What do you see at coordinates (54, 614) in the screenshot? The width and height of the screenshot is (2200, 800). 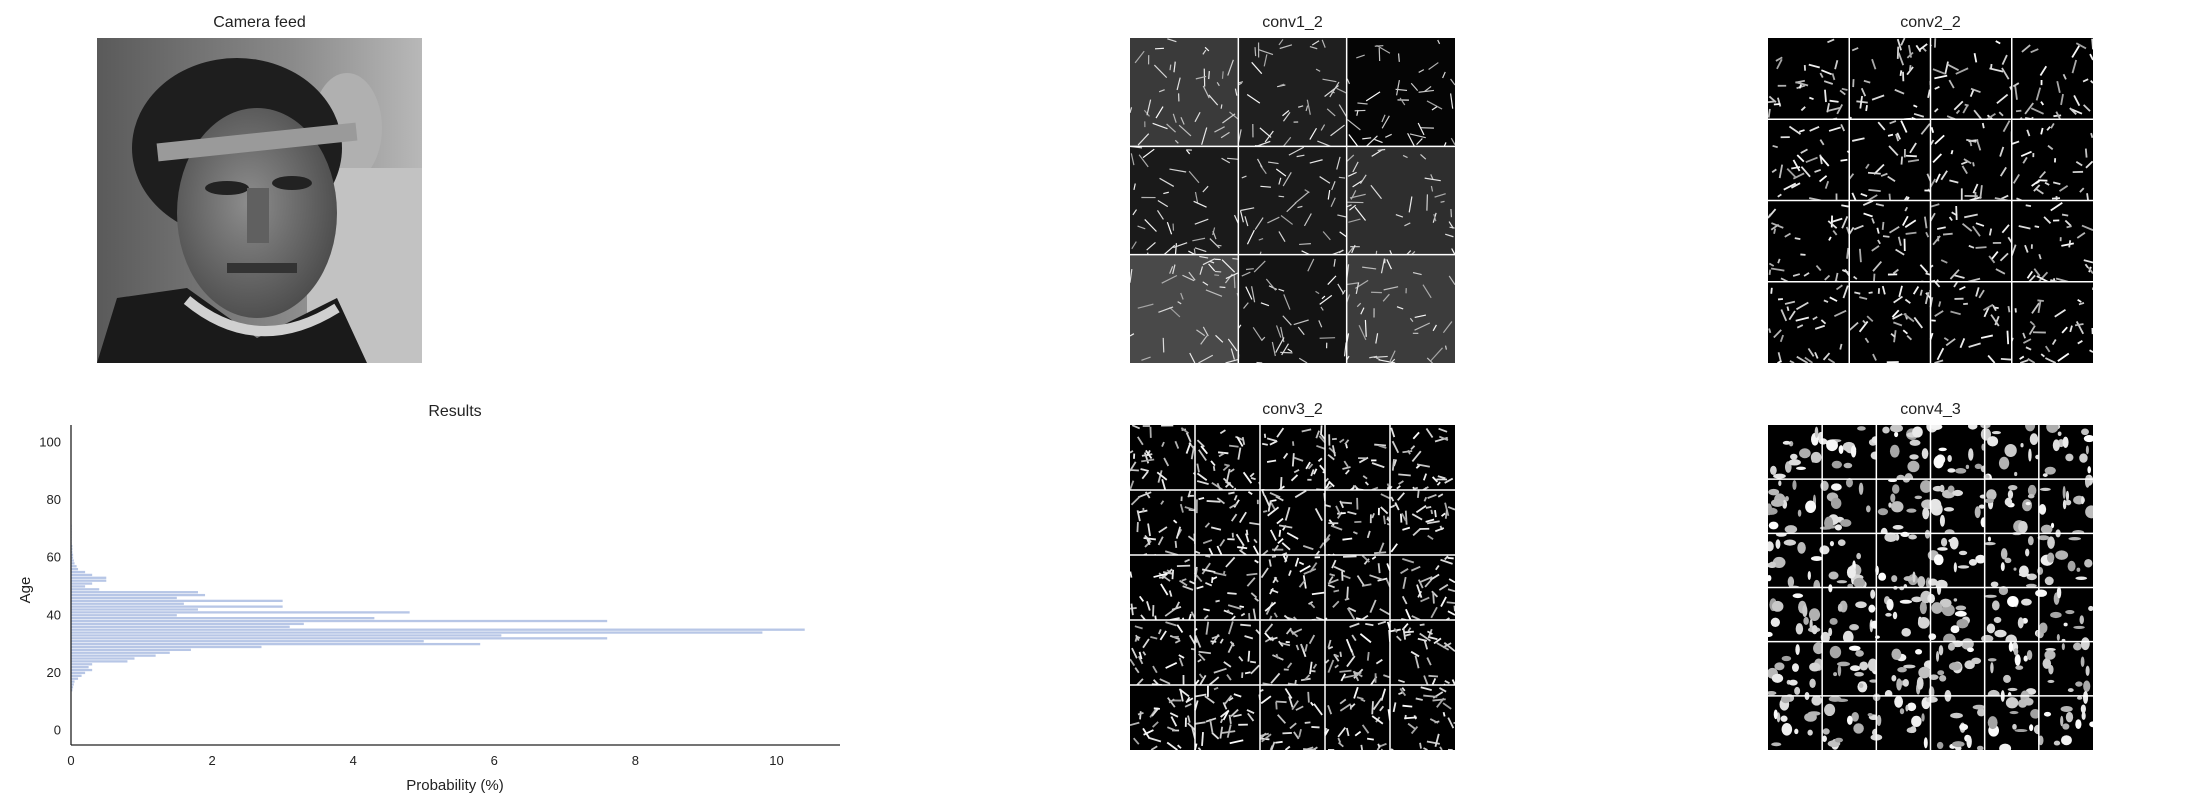 I see `y-tick-label-40: 40` at bounding box center [54, 614].